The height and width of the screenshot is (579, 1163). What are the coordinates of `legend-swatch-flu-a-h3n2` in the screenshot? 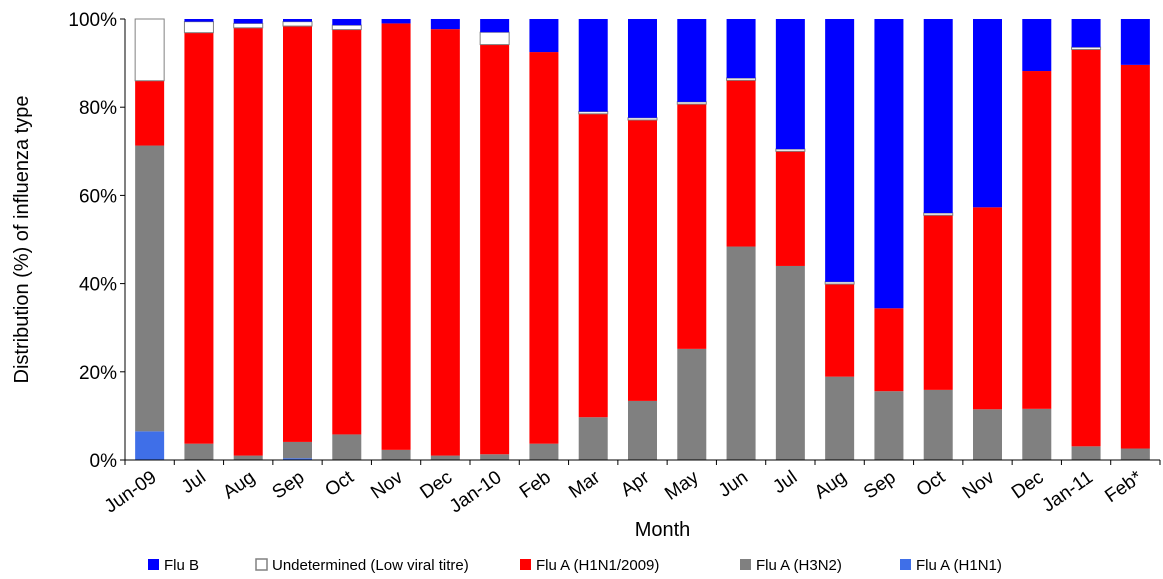 It's located at (745, 564).